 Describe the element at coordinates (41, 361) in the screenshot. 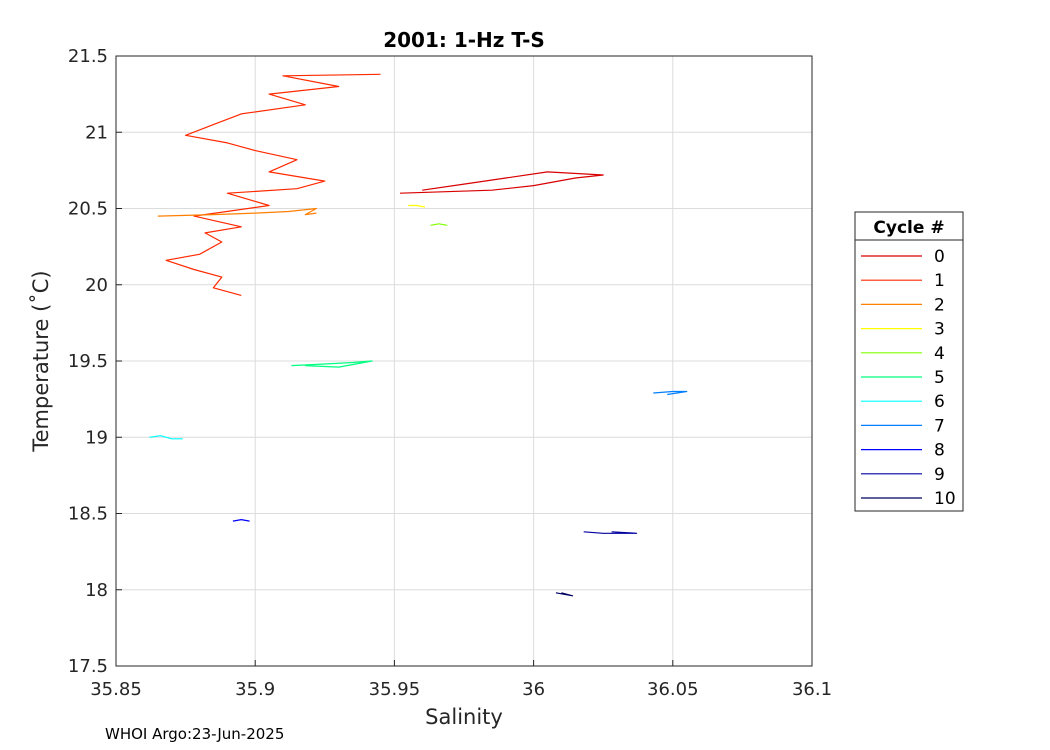

I see `y-axis-label: Temperature (˚C)` at that location.